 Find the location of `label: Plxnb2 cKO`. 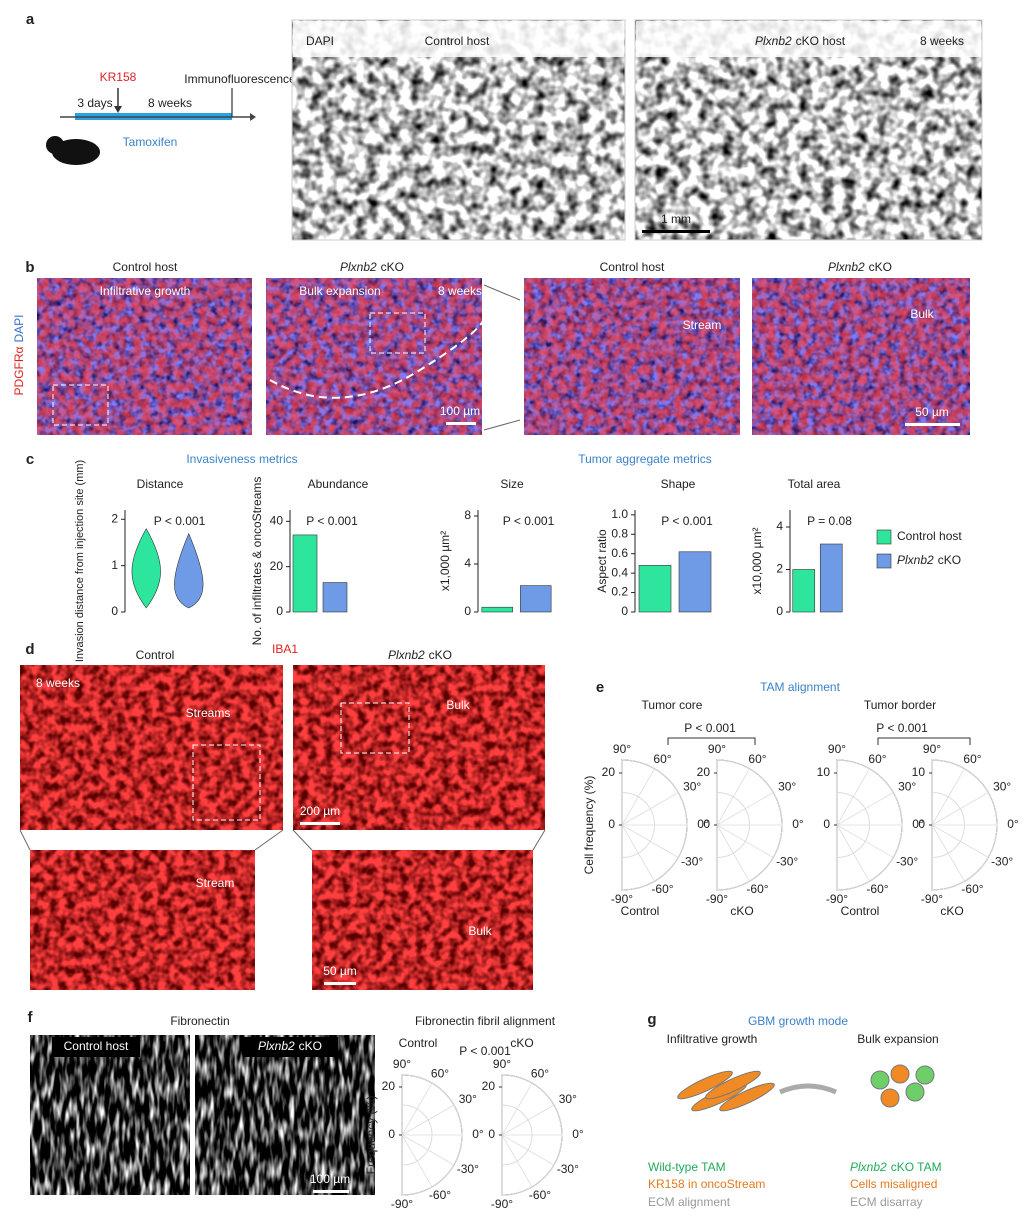

label: Plxnb2 cKO is located at coordinates (860, 267).